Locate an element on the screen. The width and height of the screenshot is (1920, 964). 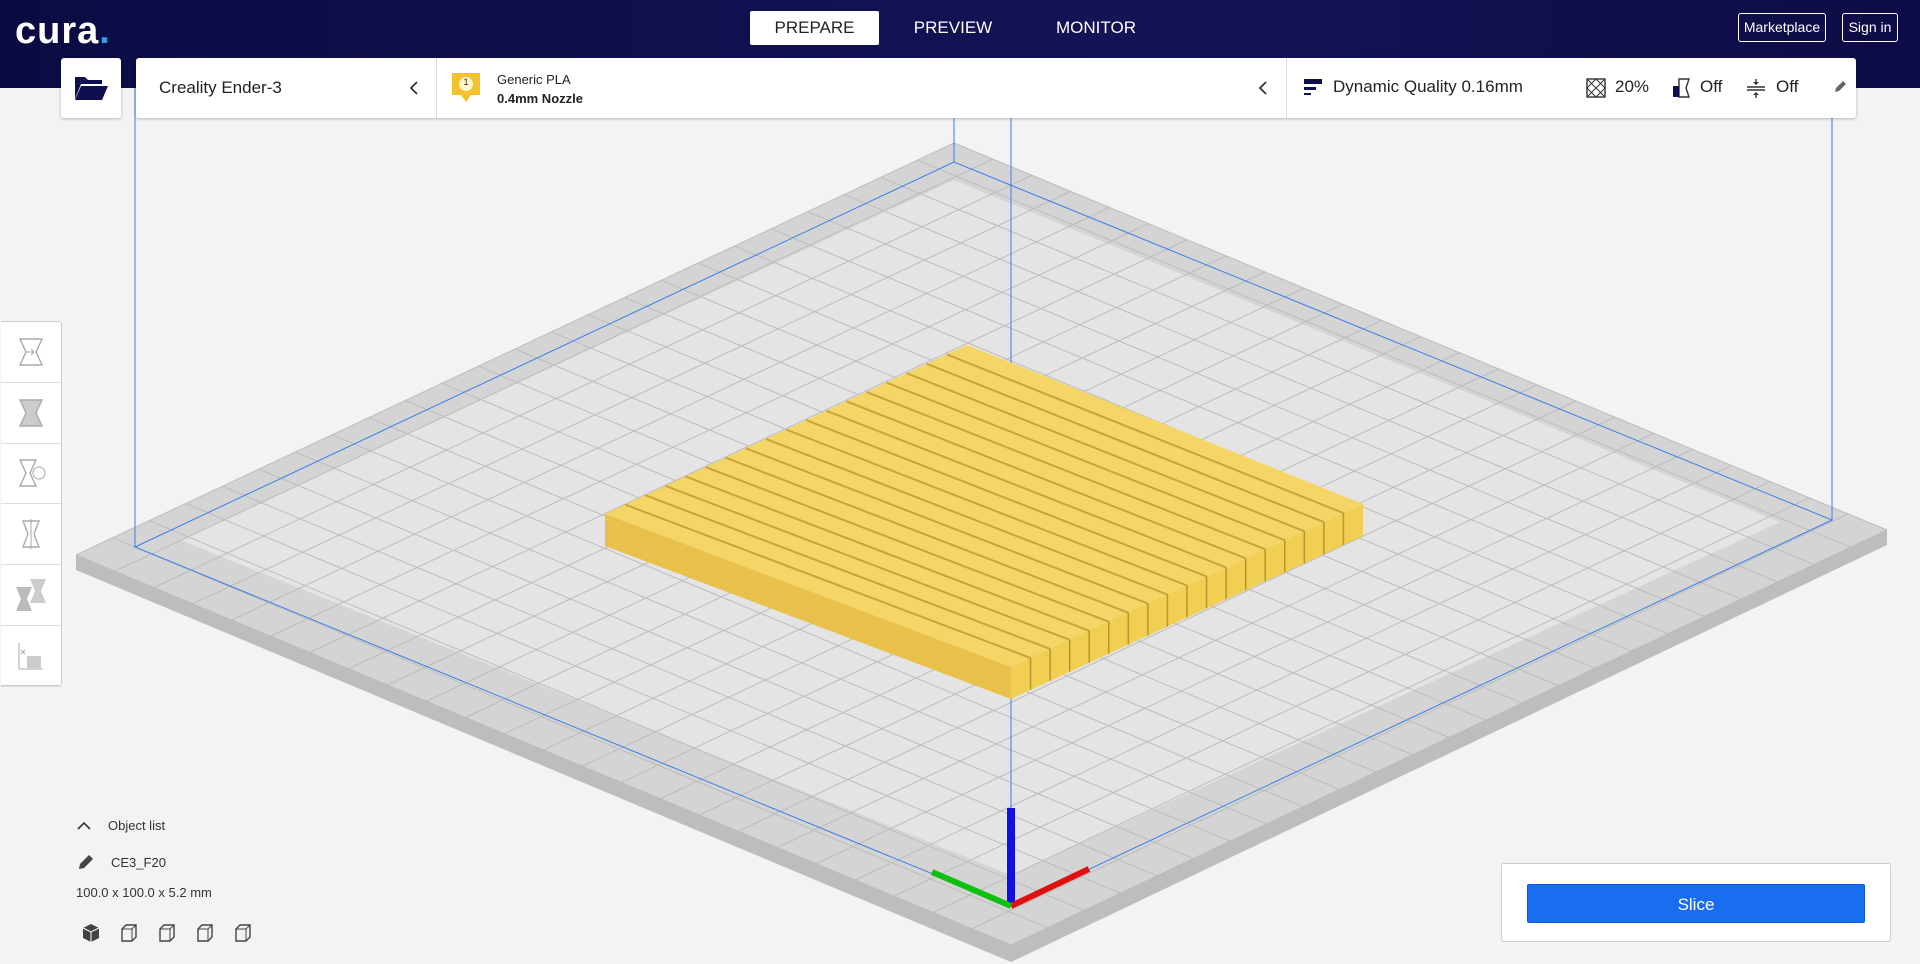
left-toolbar is located at coordinates (31, 504).